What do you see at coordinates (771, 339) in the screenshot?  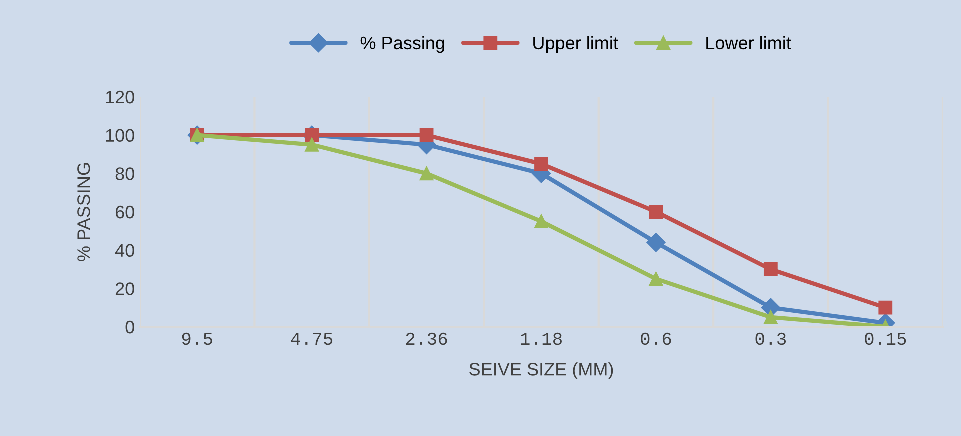 I see `x-tick-label: 0.3` at bounding box center [771, 339].